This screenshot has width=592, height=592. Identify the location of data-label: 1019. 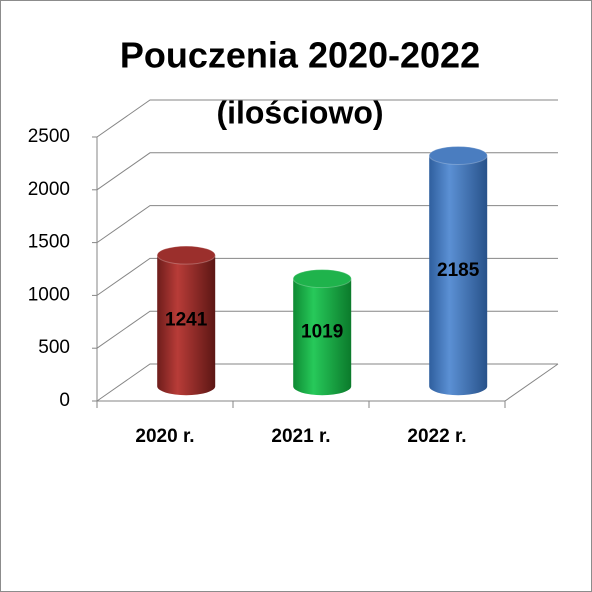
(322, 331).